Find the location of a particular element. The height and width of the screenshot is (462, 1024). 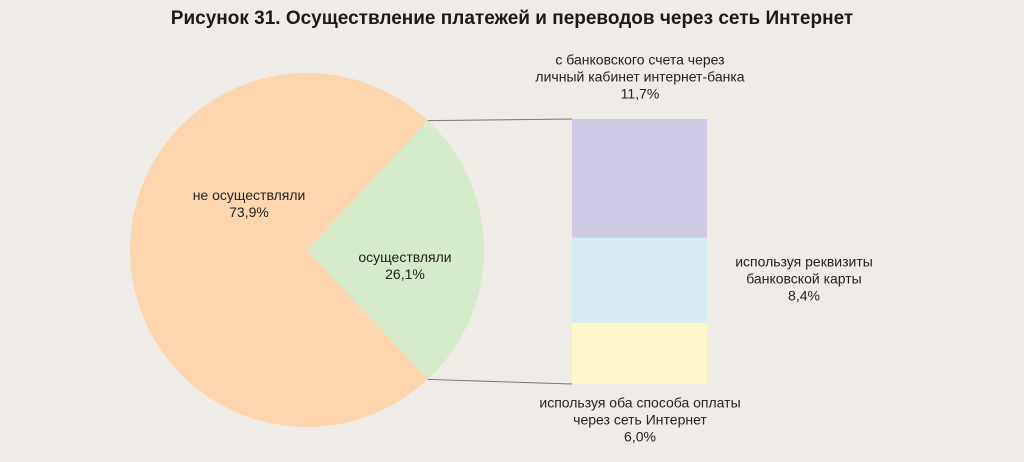

pie-label-line: 73,9% is located at coordinates (249, 212).